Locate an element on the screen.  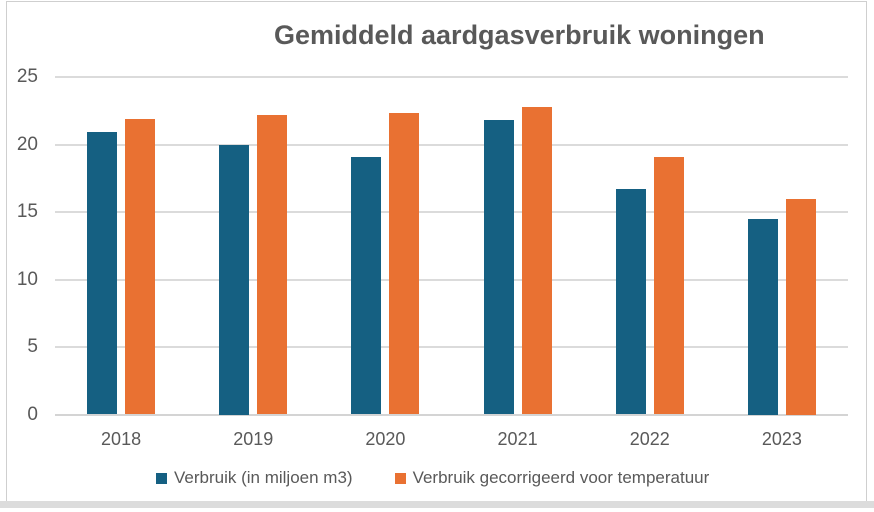
legend-swatch-verbruik is located at coordinates (161, 478).